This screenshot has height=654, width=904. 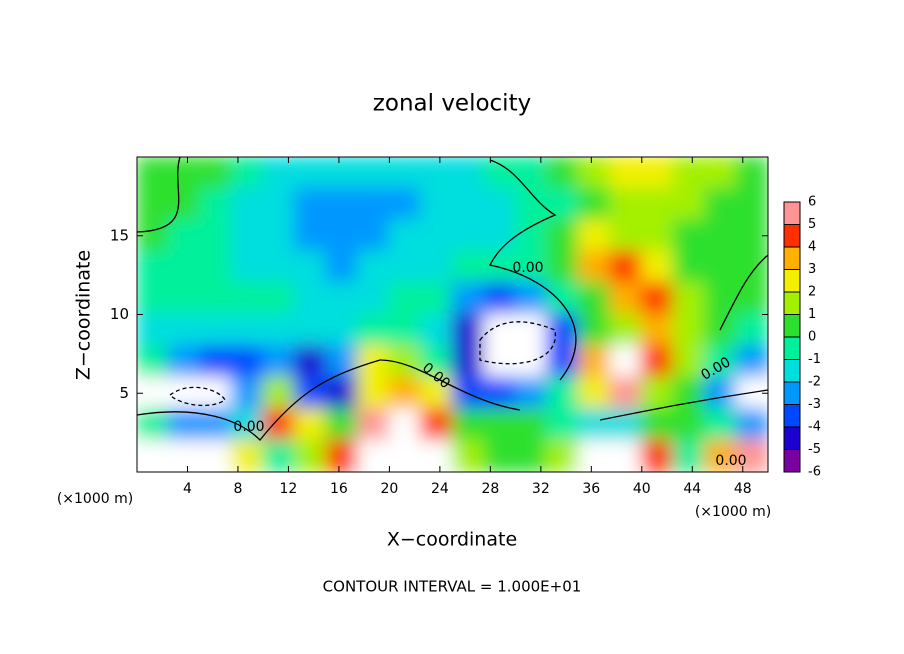 What do you see at coordinates (642, 489) in the screenshot?
I see `x-tick-label: 40` at bounding box center [642, 489].